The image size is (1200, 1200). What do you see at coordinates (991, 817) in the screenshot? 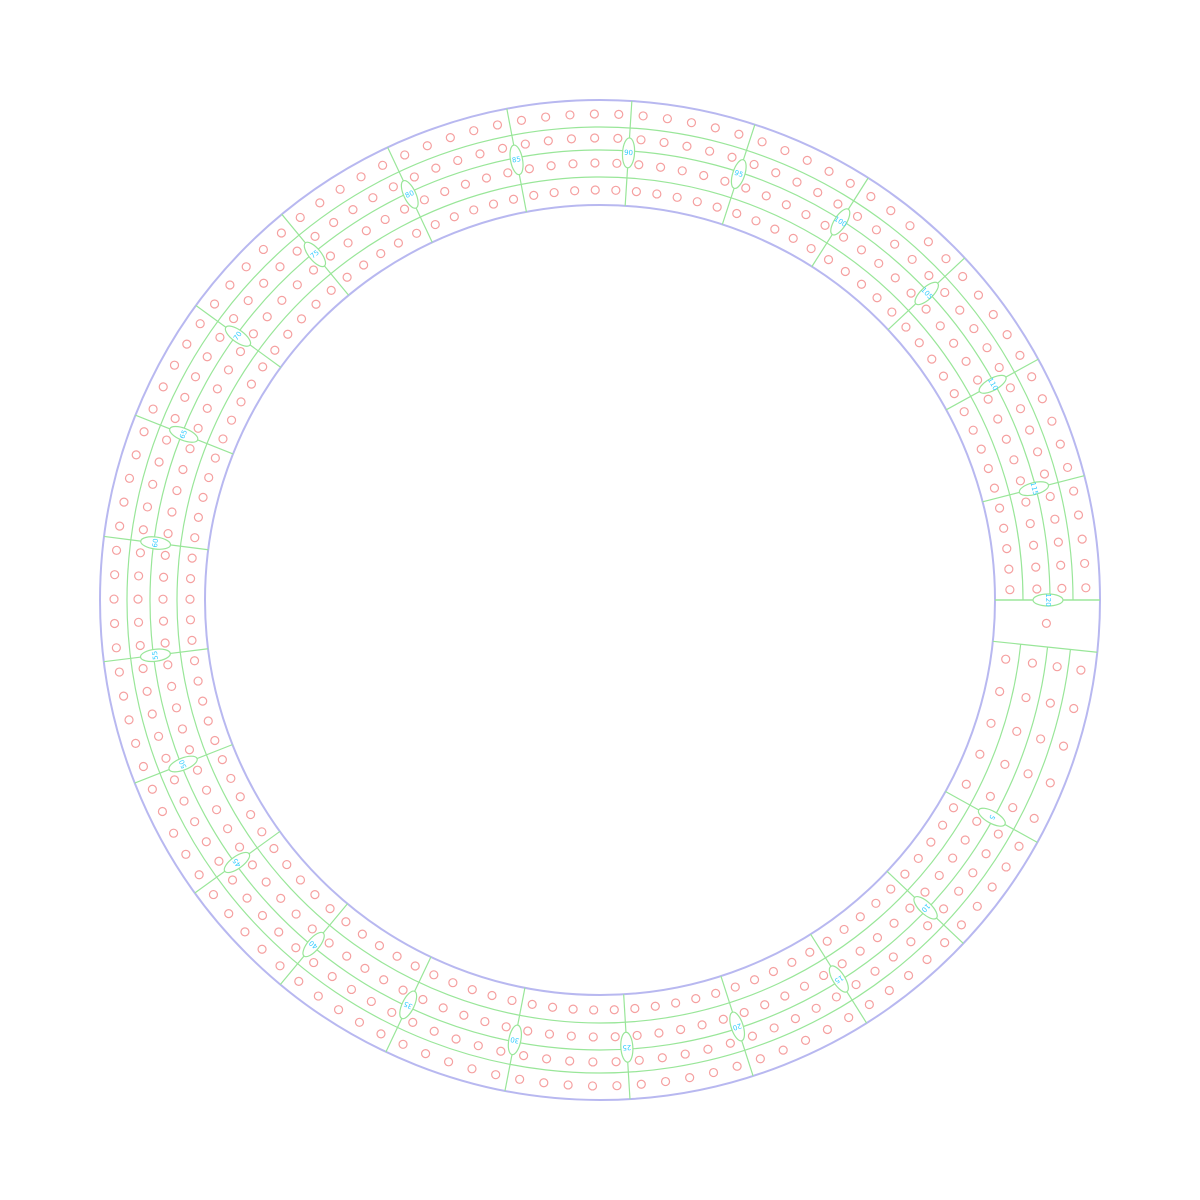
I see `hole-label: 5` at bounding box center [991, 817].